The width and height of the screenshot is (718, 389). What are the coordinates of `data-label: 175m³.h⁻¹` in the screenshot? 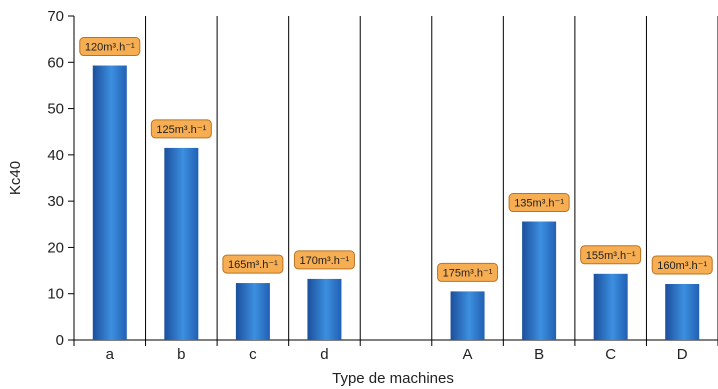 It's located at (468, 273).